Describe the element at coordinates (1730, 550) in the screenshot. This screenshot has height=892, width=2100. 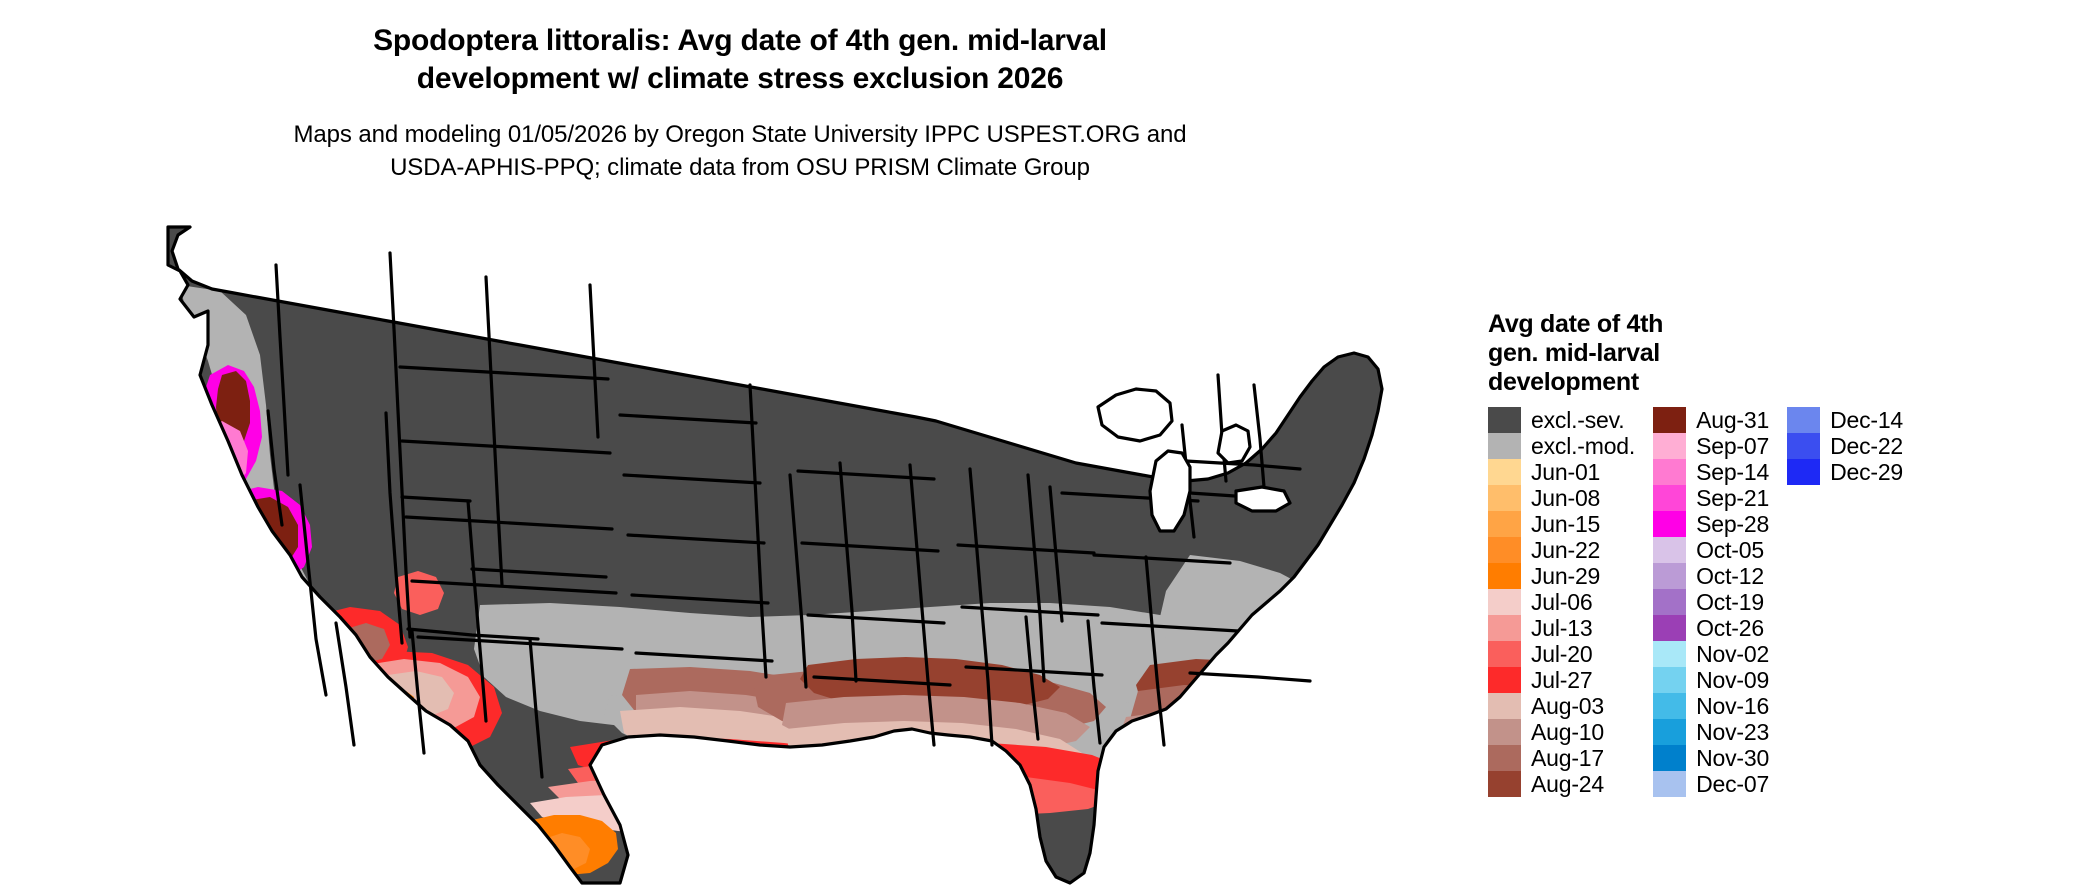
I see `legend-label: Oct-05` at that location.